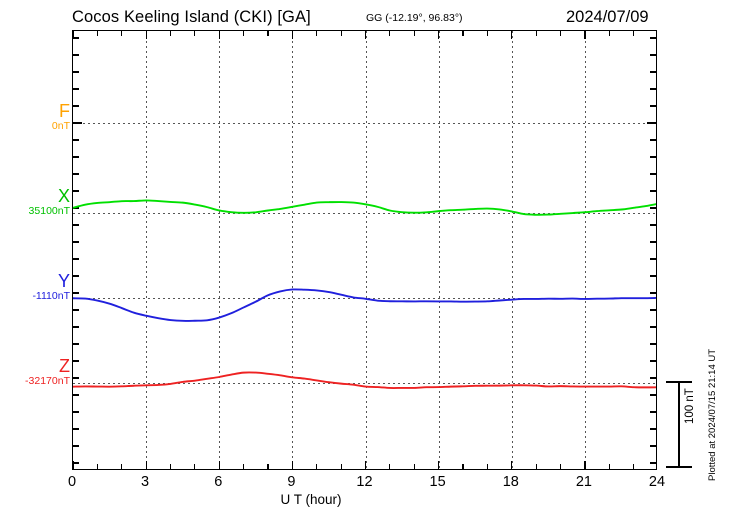 This screenshot has width=730, height=520. I want to click on series-glyph-F: F, so click(64, 111).